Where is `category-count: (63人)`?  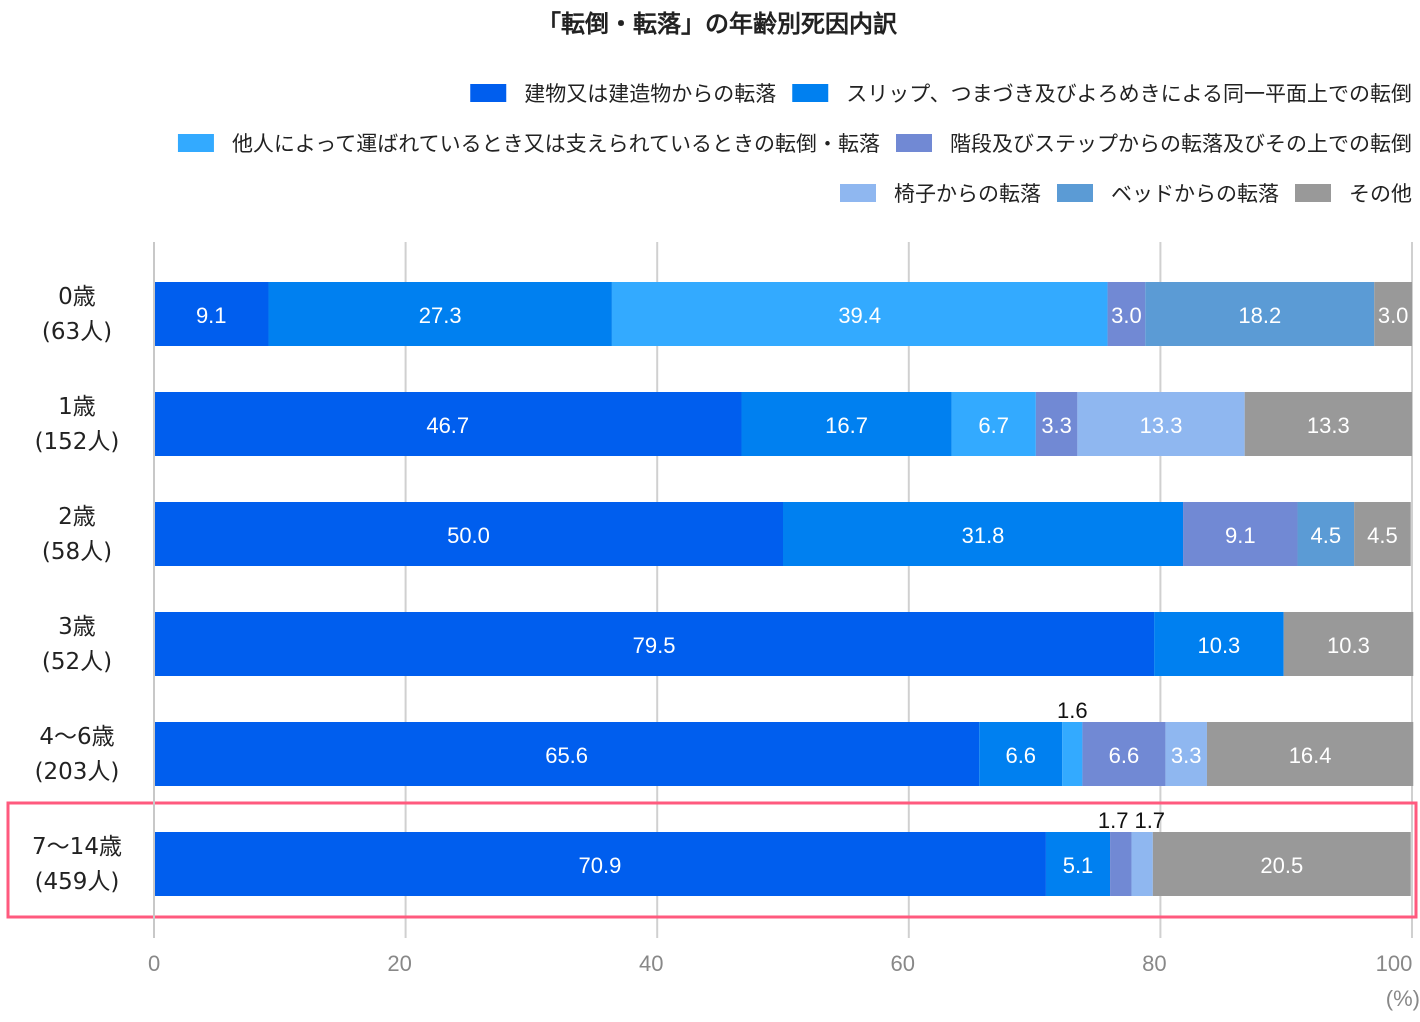 category-count: (63人) is located at coordinates (77, 332).